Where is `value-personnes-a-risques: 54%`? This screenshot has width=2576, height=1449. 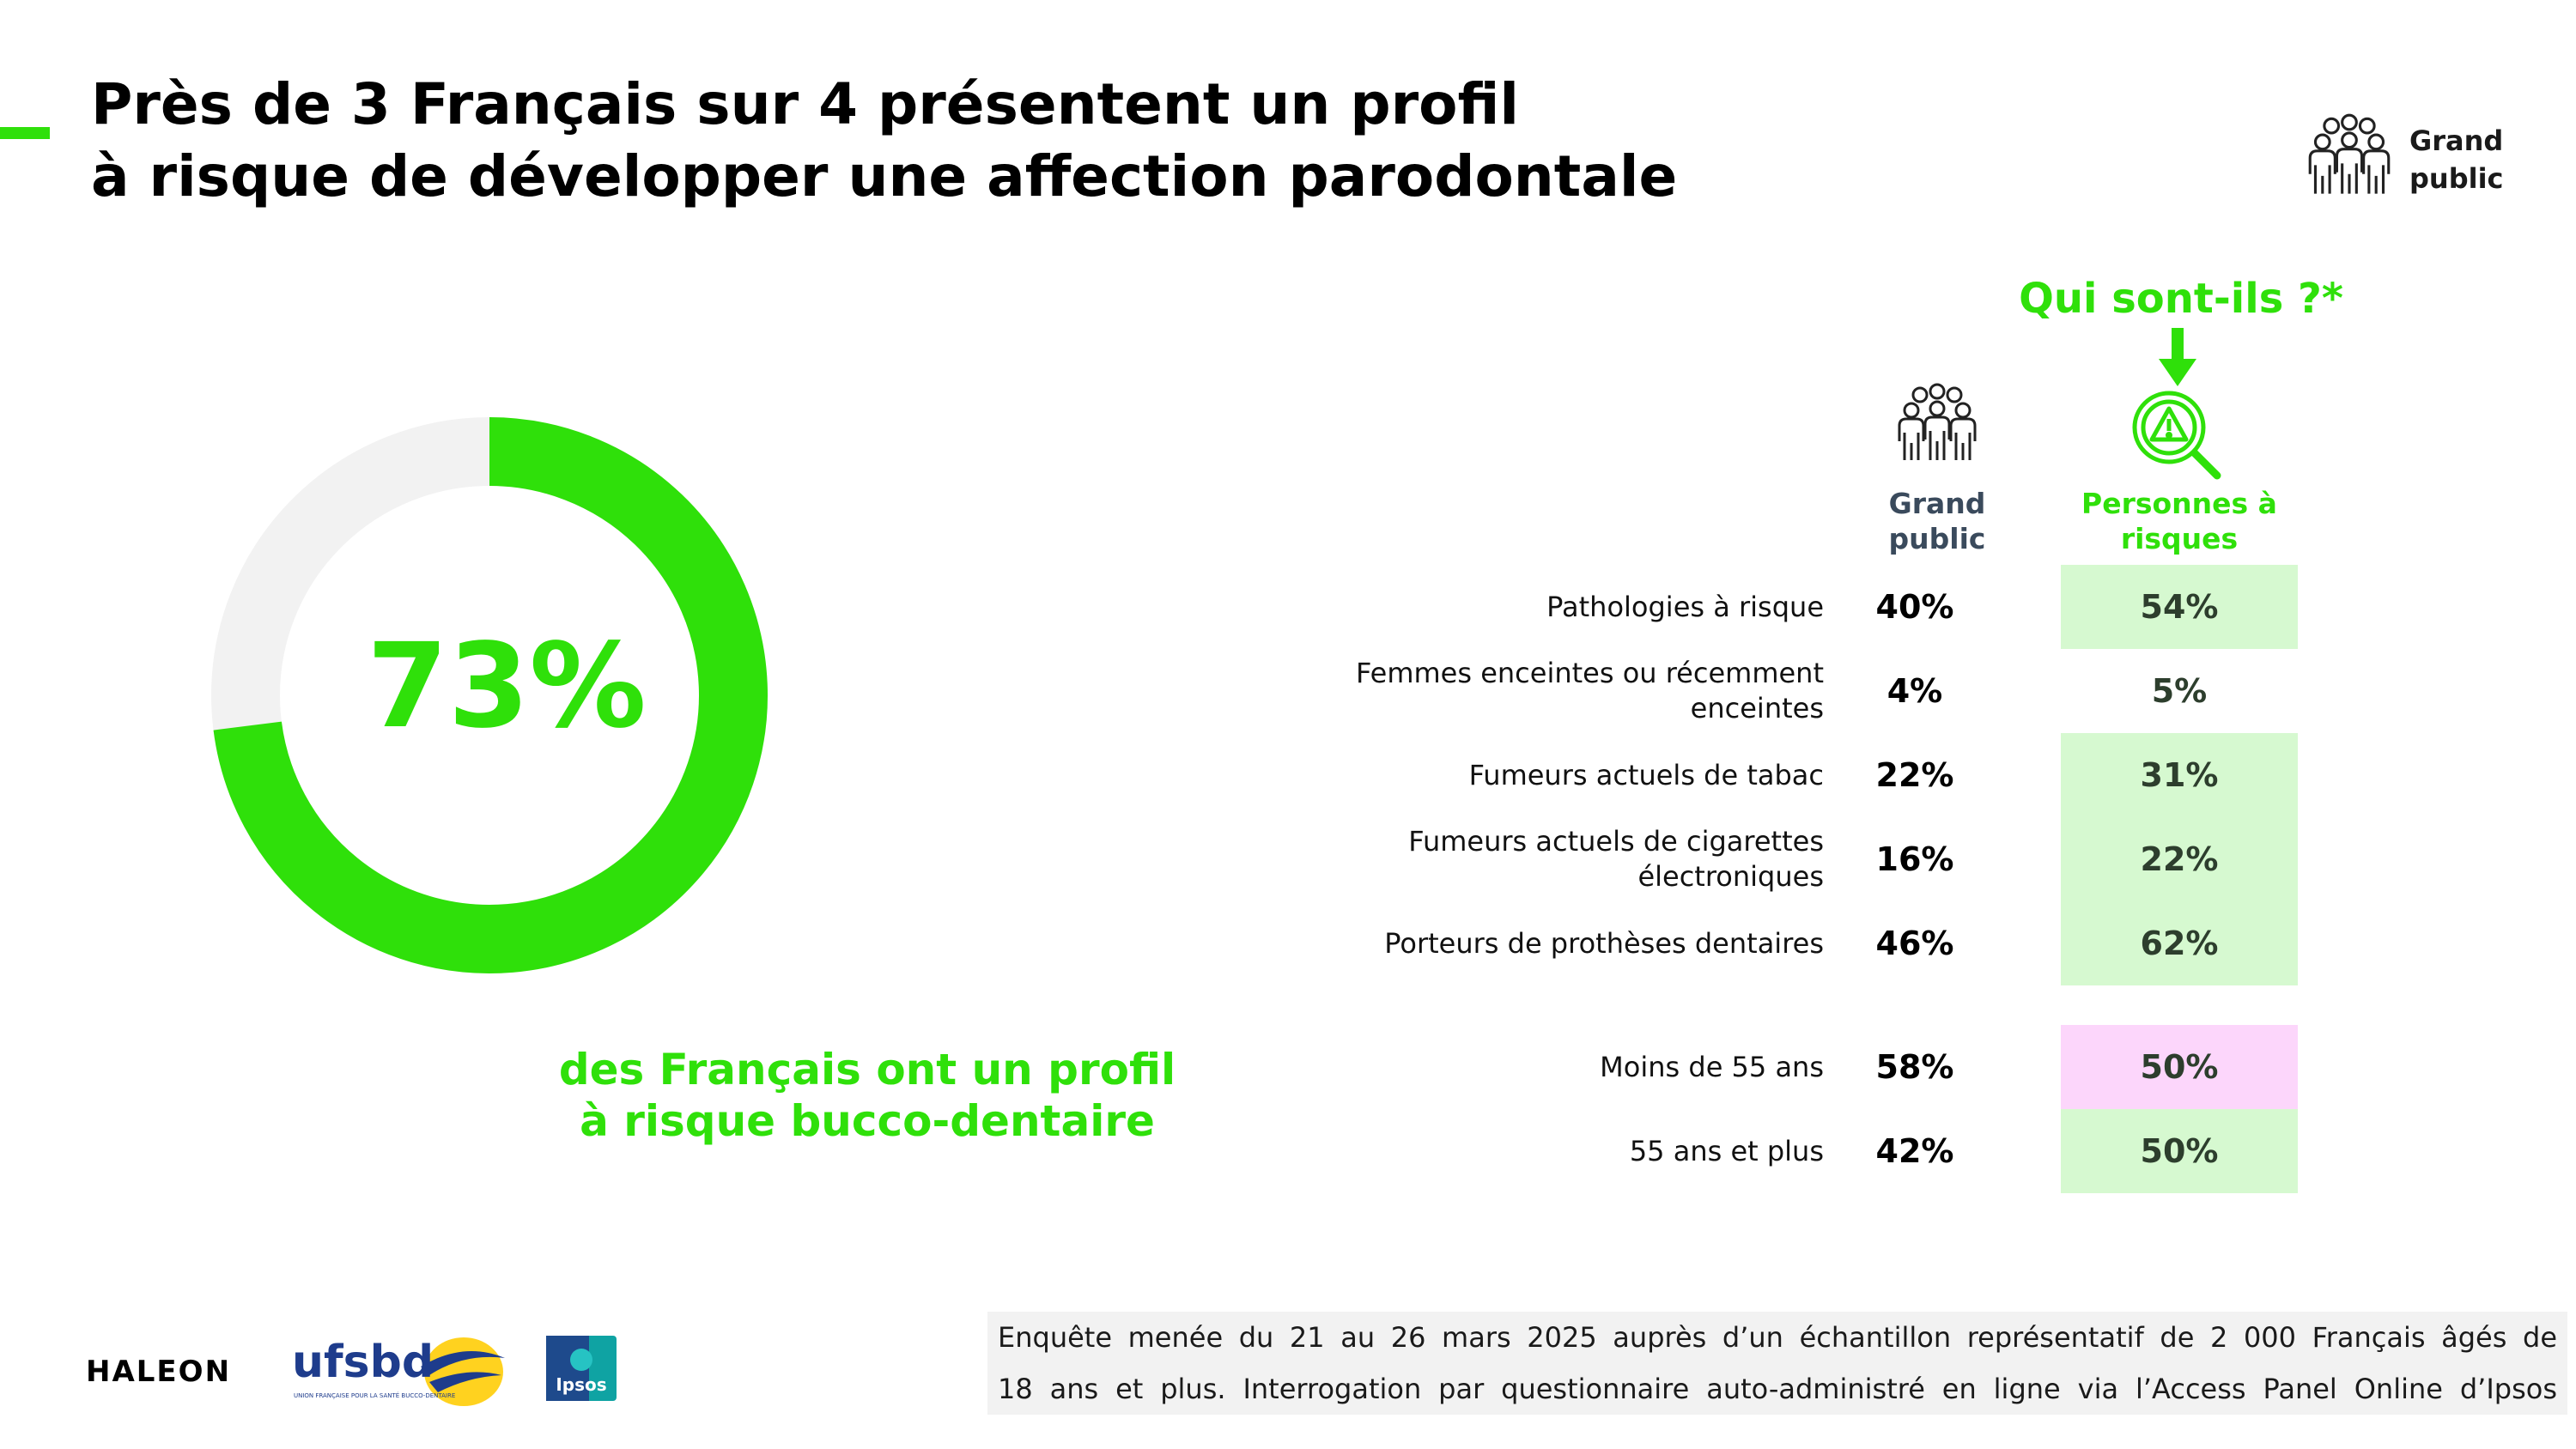
value-personnes-a-risques: 54% is located at coordinates (2179, 607).